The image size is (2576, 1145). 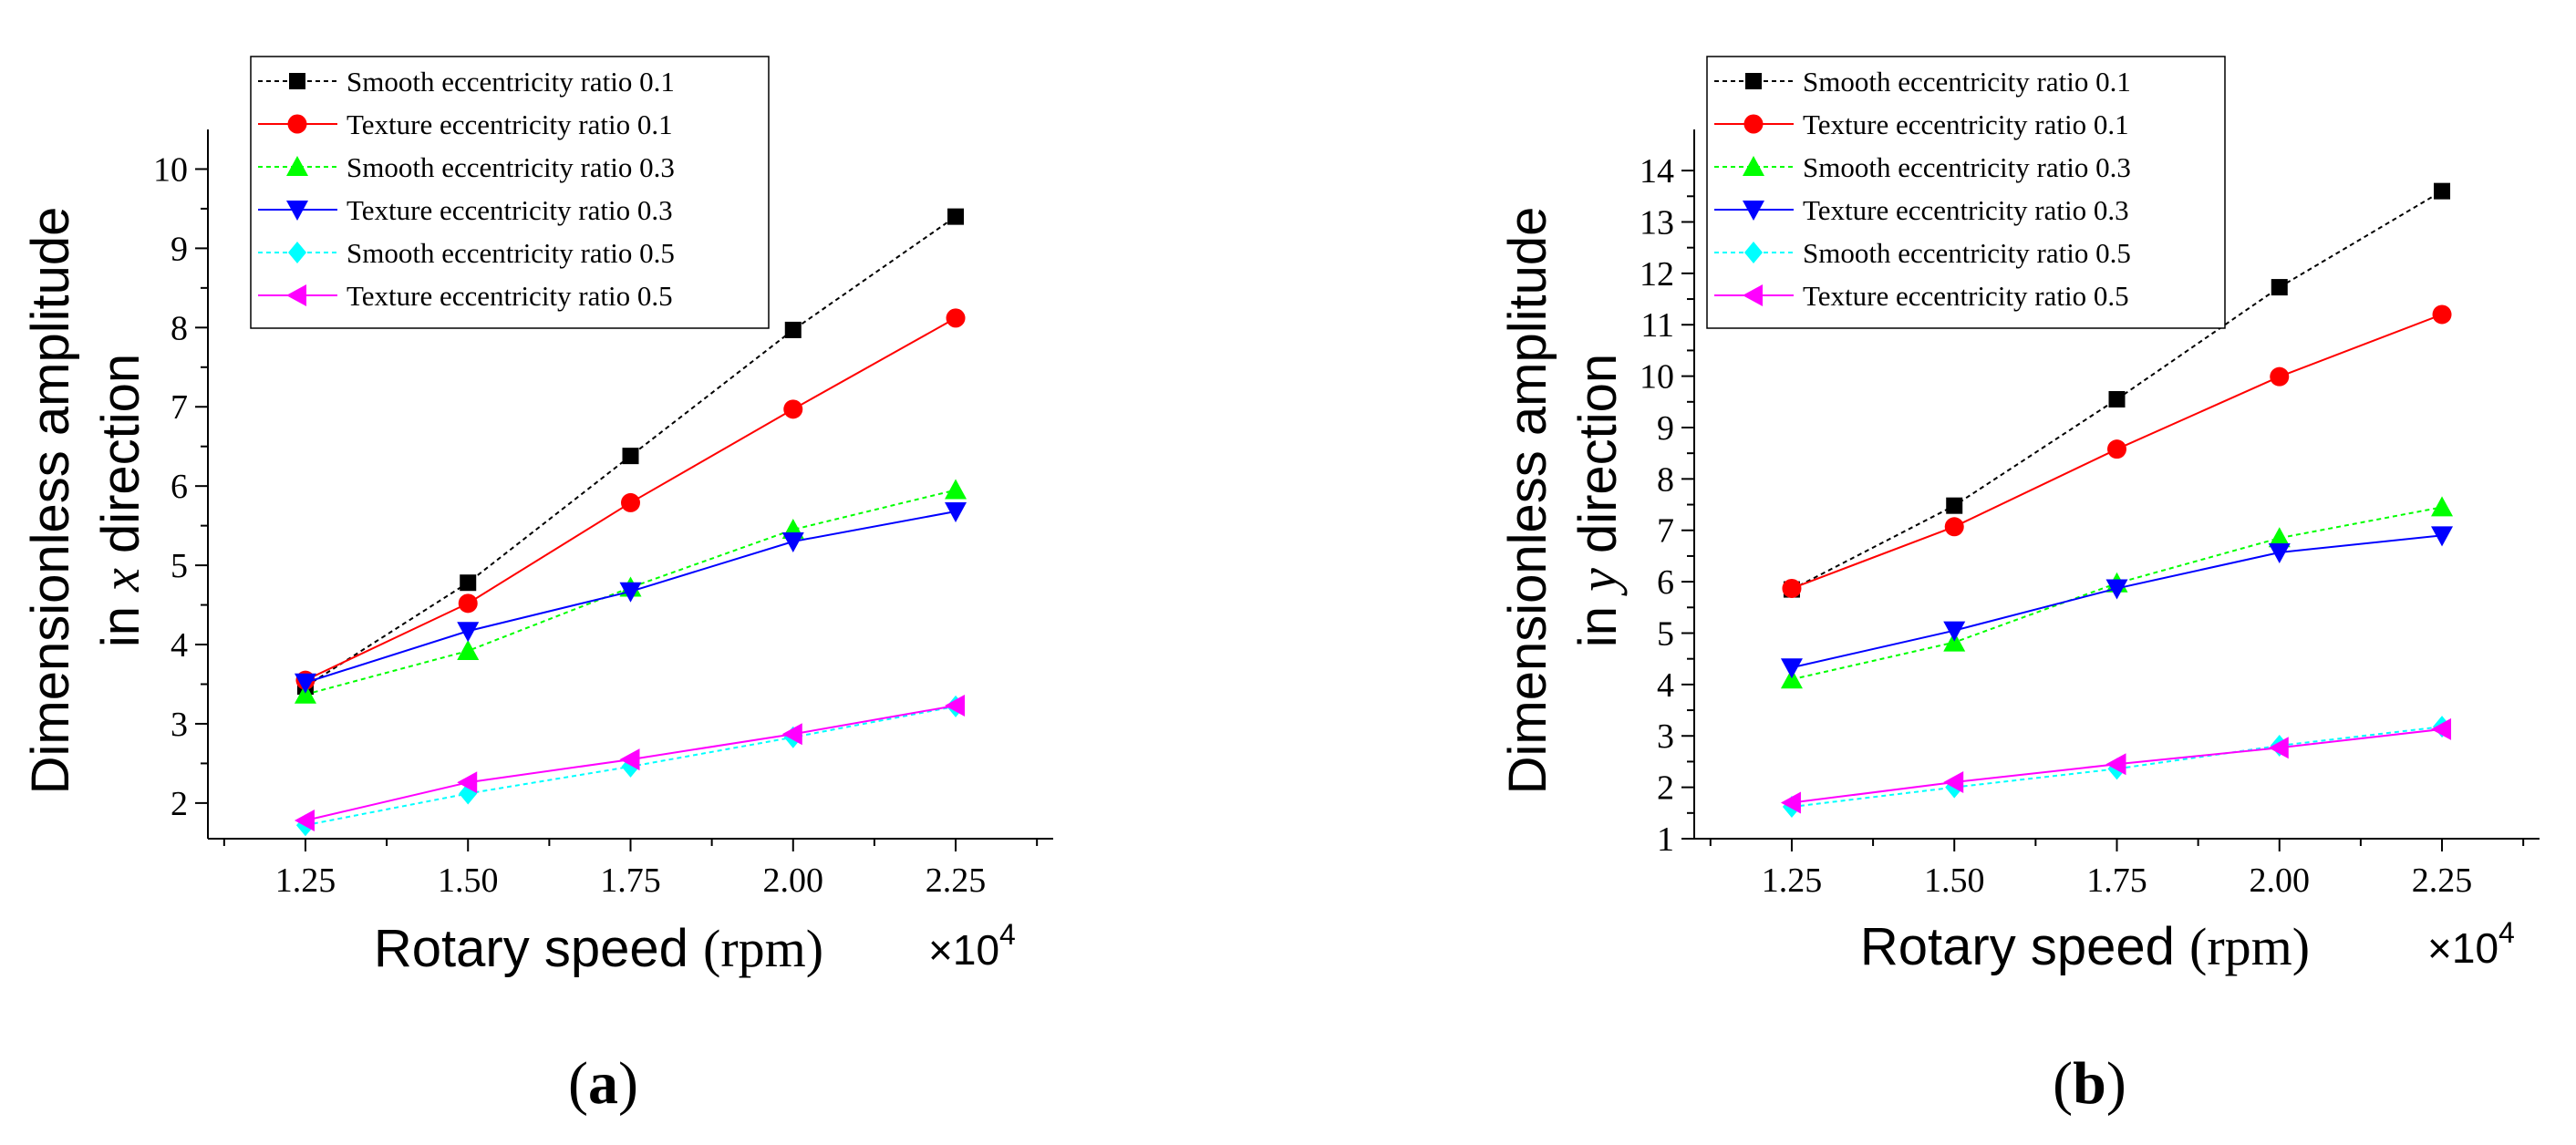 What do you see at coordinates (1657, 274) in the screenshot?
I see `y-tick-label: 12` at bounding box center [1657, 274].